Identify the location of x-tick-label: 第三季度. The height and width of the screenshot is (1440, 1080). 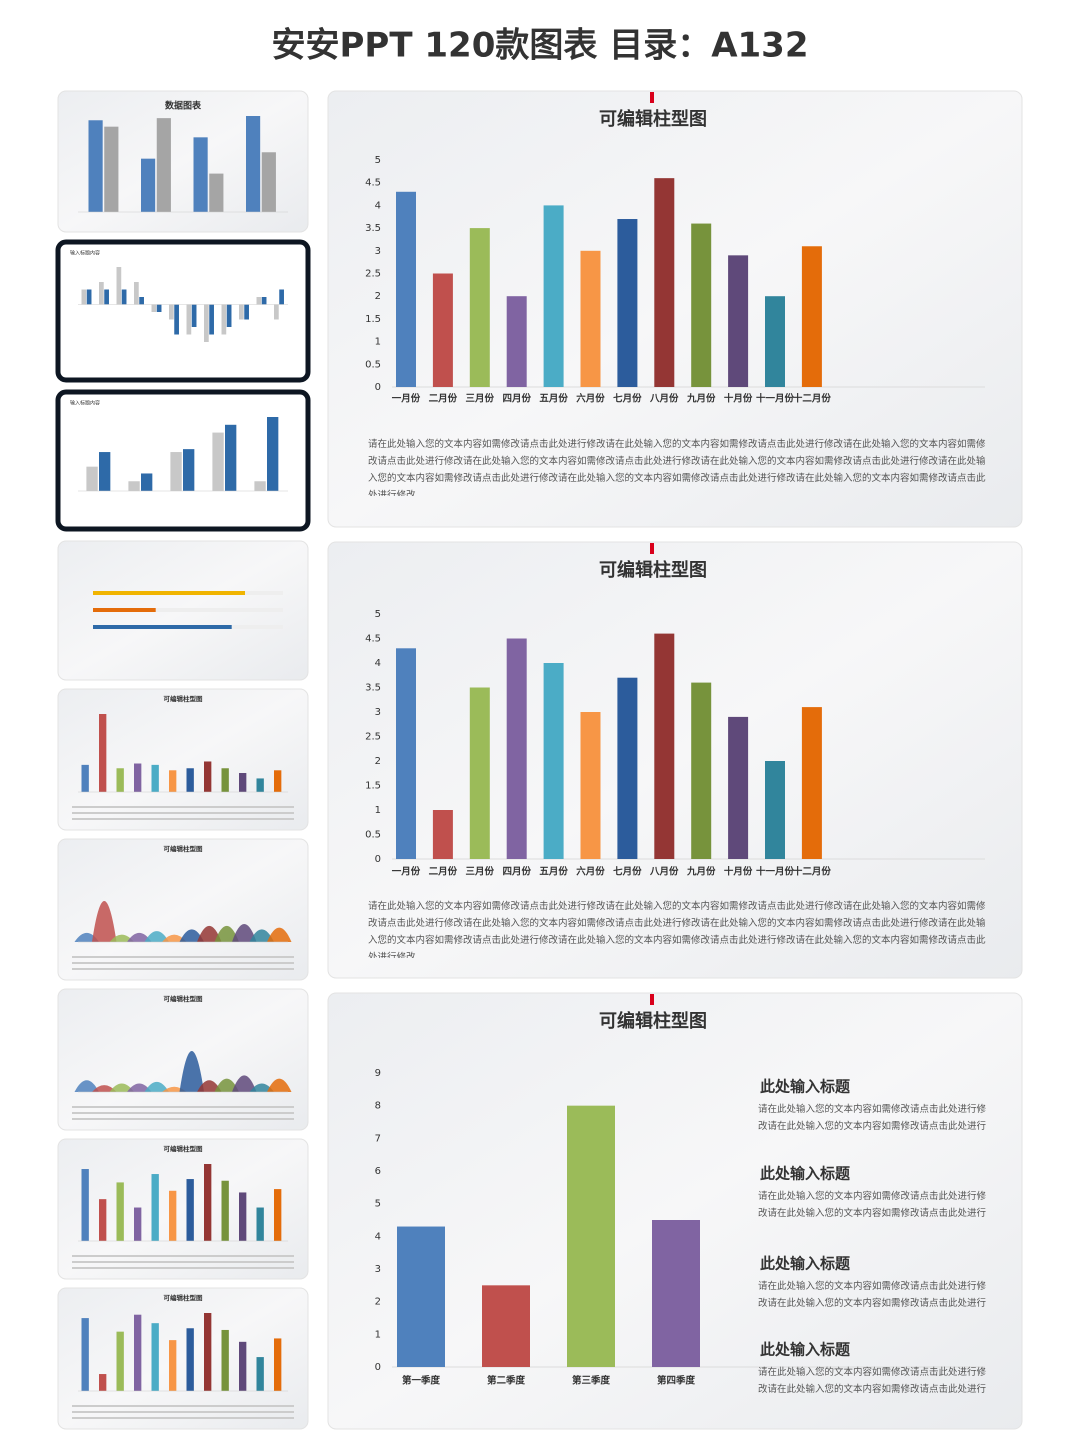
(591, 1381).